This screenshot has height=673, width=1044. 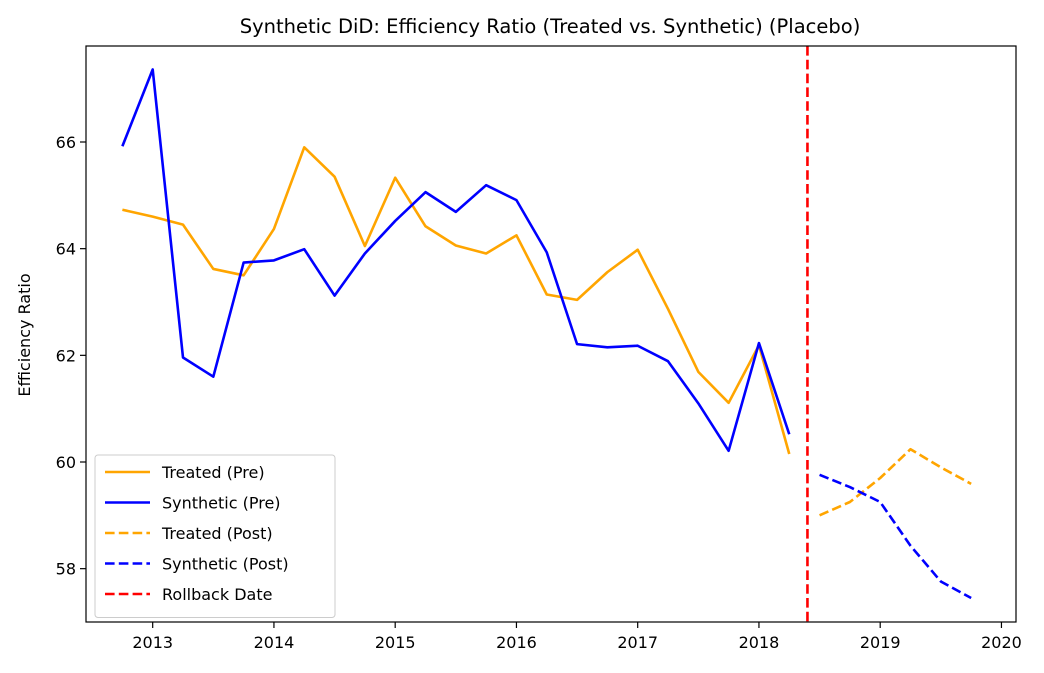 I want to click on x-tick-label: 2017, so click(x=637, y=642).